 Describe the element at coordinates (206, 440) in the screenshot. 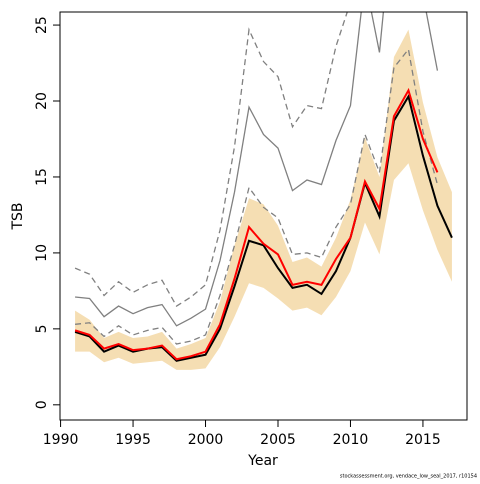

I see `x-tick-label: 2000` at that location.